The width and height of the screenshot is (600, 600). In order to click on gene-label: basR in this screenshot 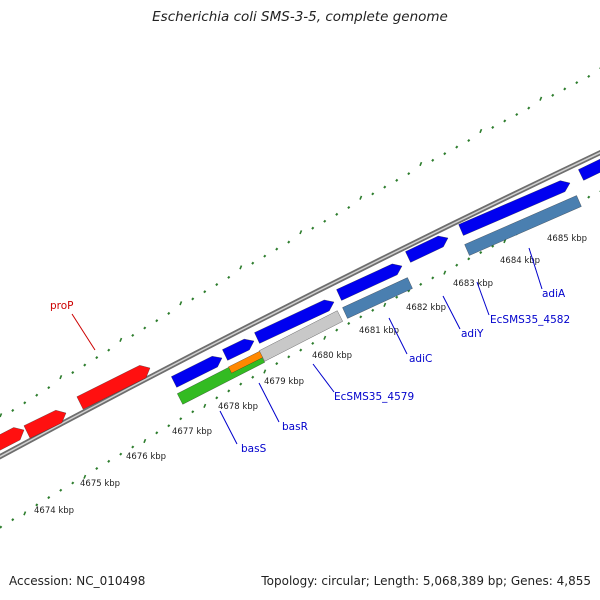, I will do `click(295, 427)`.